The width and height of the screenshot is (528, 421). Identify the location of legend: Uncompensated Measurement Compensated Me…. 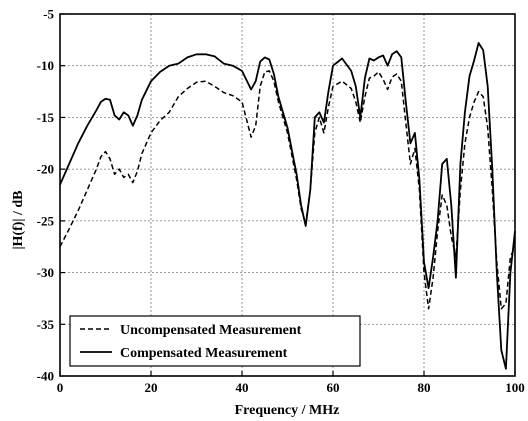
(215, 341).